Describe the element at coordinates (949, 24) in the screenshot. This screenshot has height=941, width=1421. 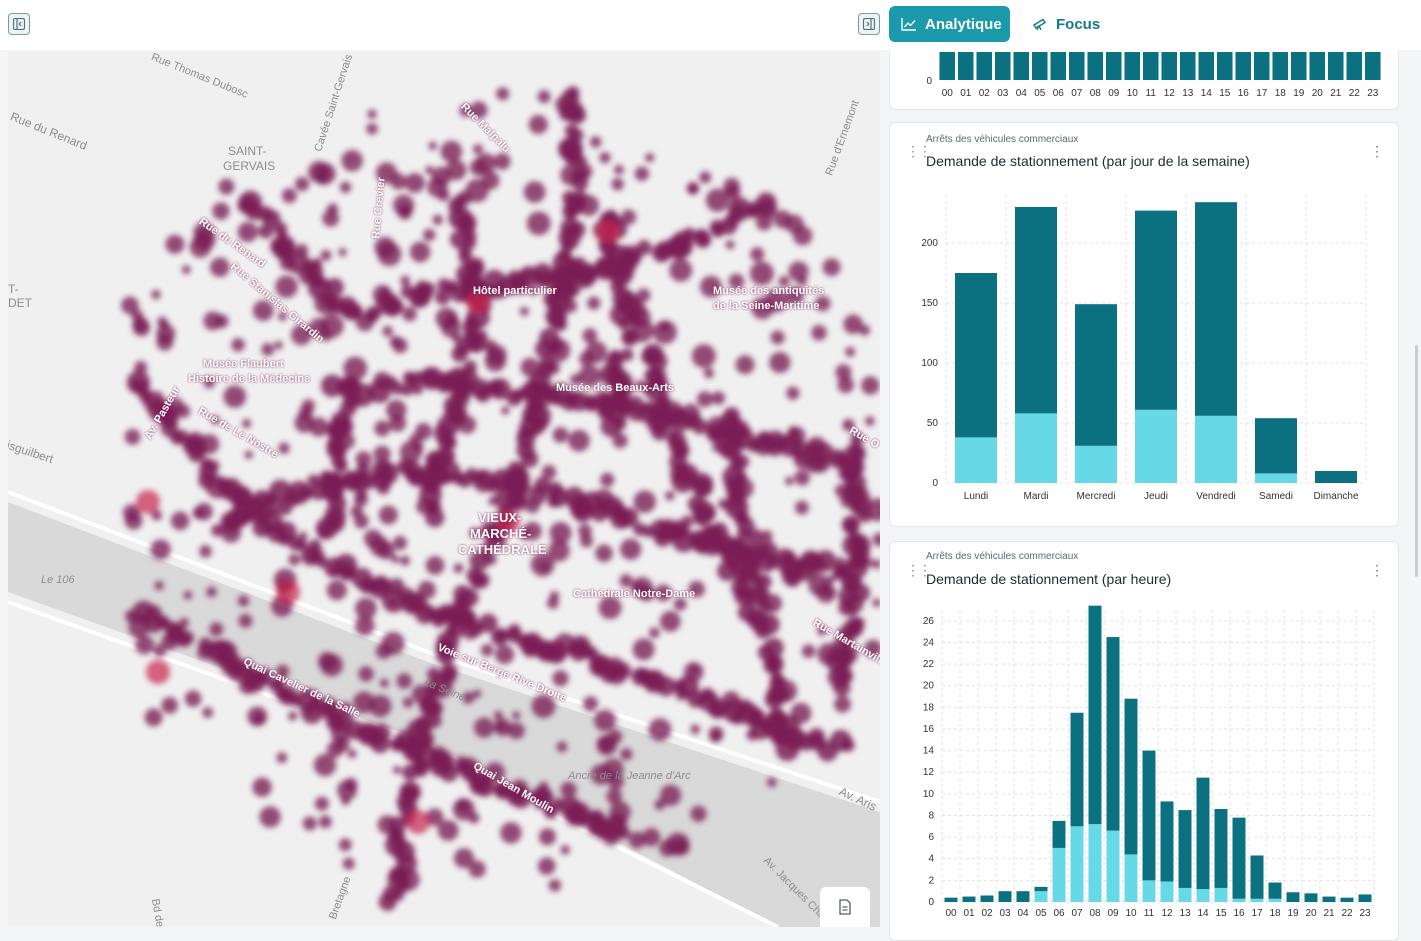
I see `tab-analytique: Analytique` at that location.